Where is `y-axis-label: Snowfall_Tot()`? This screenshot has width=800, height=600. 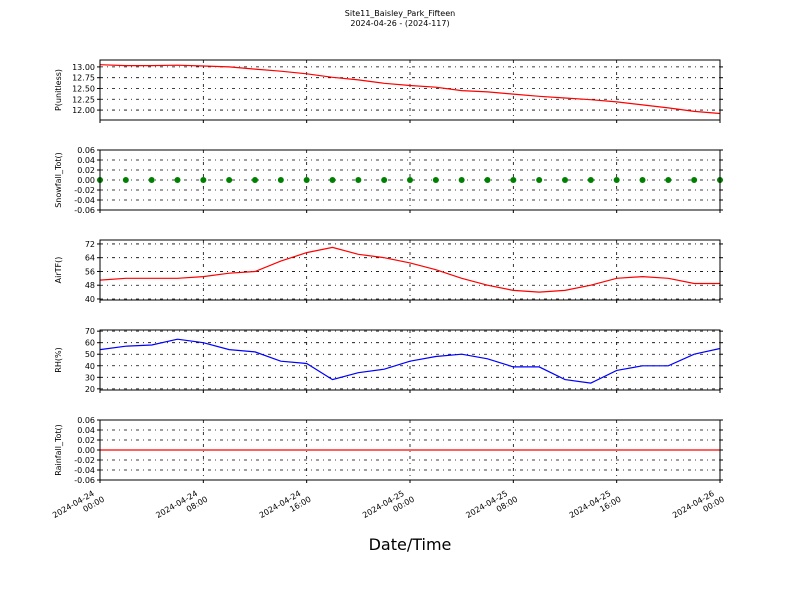 y-axis-label: Snowfall_Tot() is located at coordinates (58, 180).